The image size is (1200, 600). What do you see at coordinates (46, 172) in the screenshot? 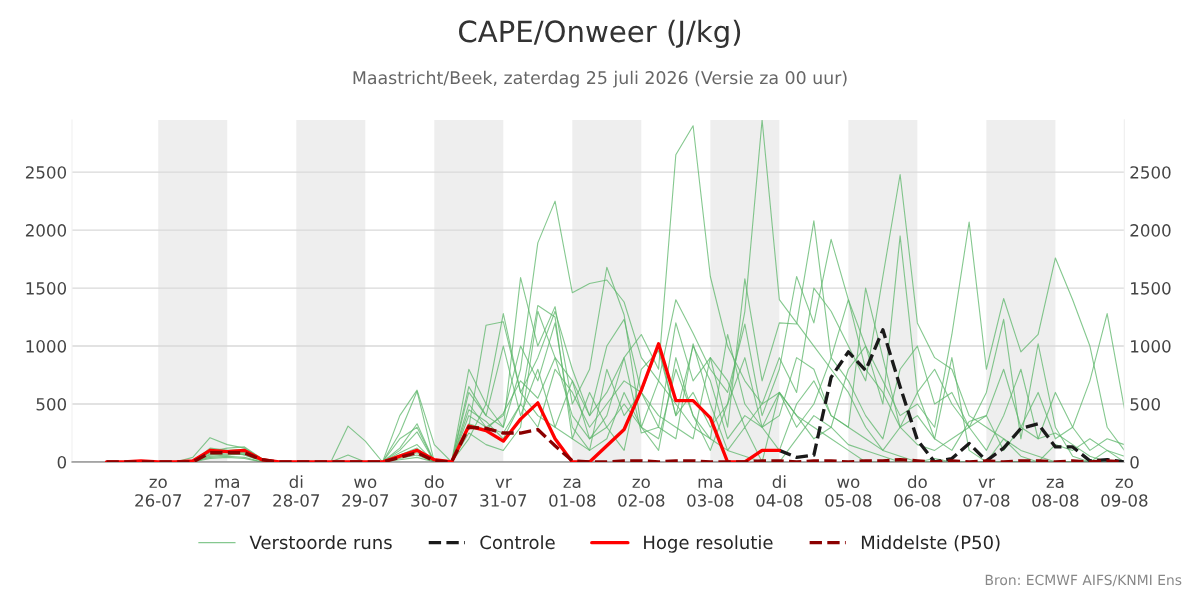
I see `y-tick-label: 2500` at bounding box center [46, 172].